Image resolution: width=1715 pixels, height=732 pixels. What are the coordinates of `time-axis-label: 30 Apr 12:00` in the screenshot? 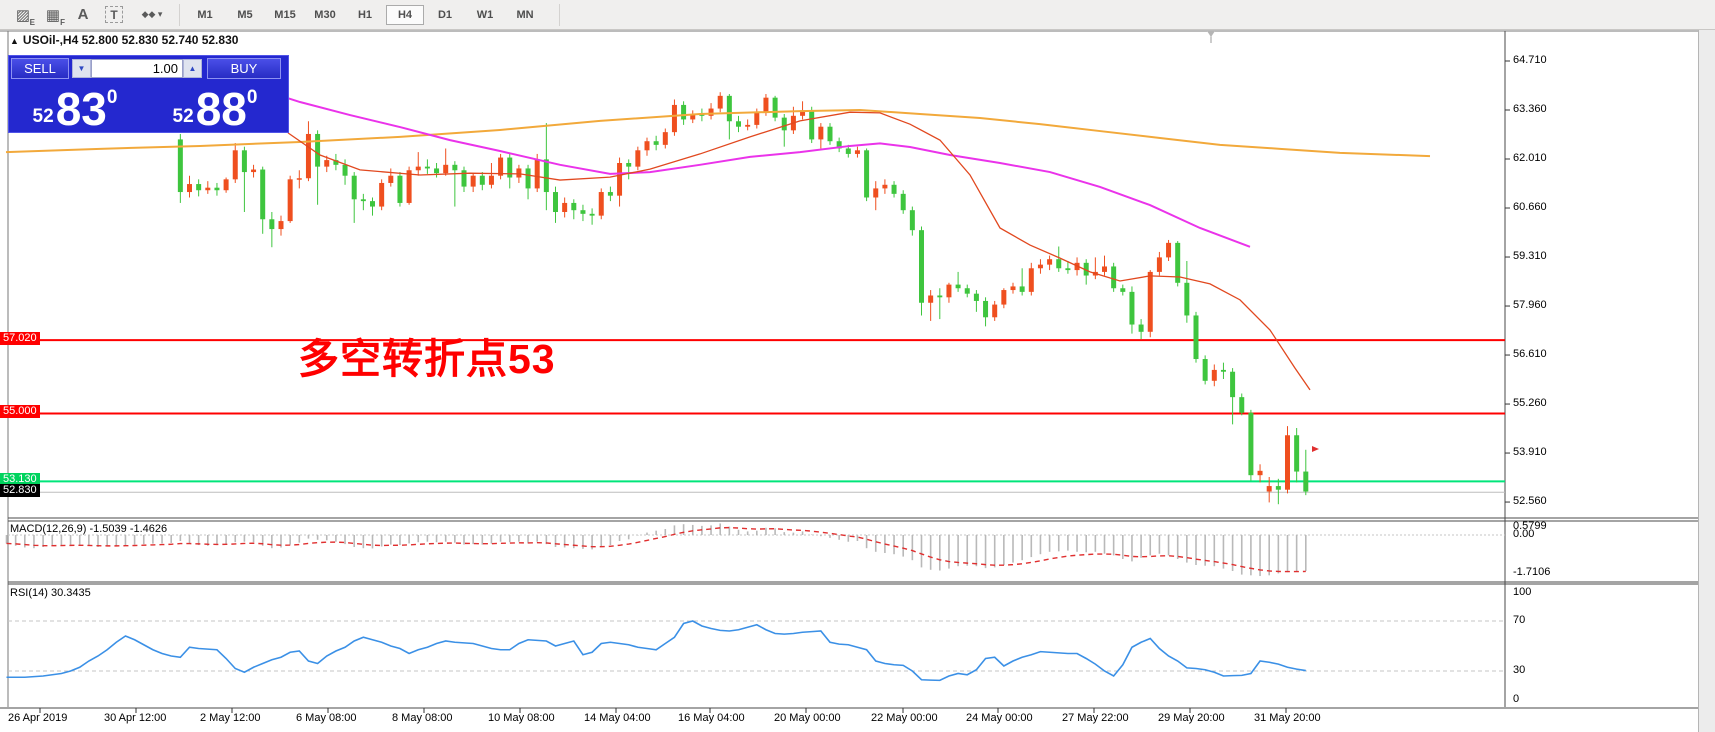 It's located at (135, 718).